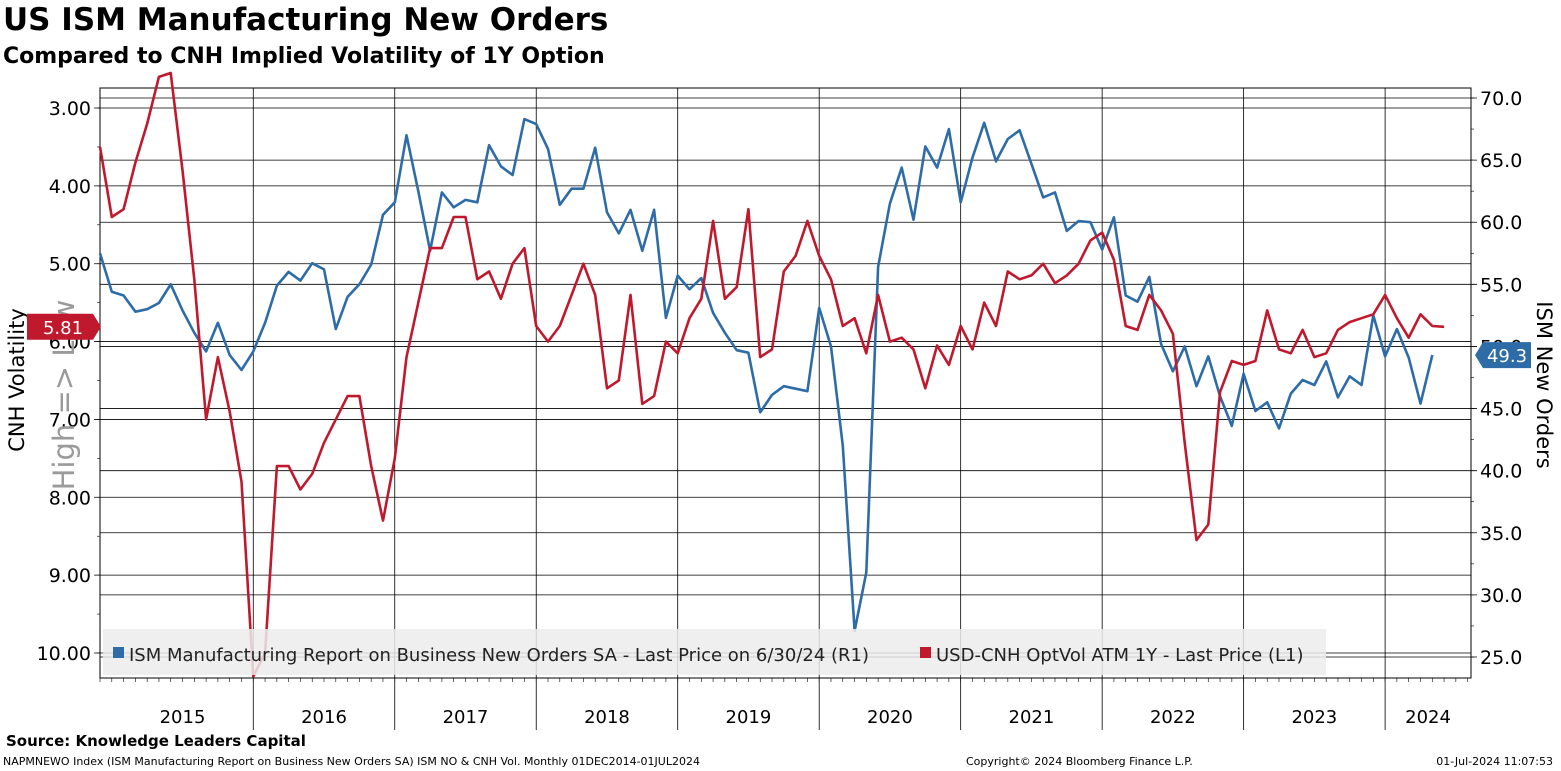 This screenshot has width=1561, height=771. What do you see at coordinates (156, 741) in the screenshot?
I see `source-note: Source: Knowledge Leaders Capital` at bounding box center [156, 741].